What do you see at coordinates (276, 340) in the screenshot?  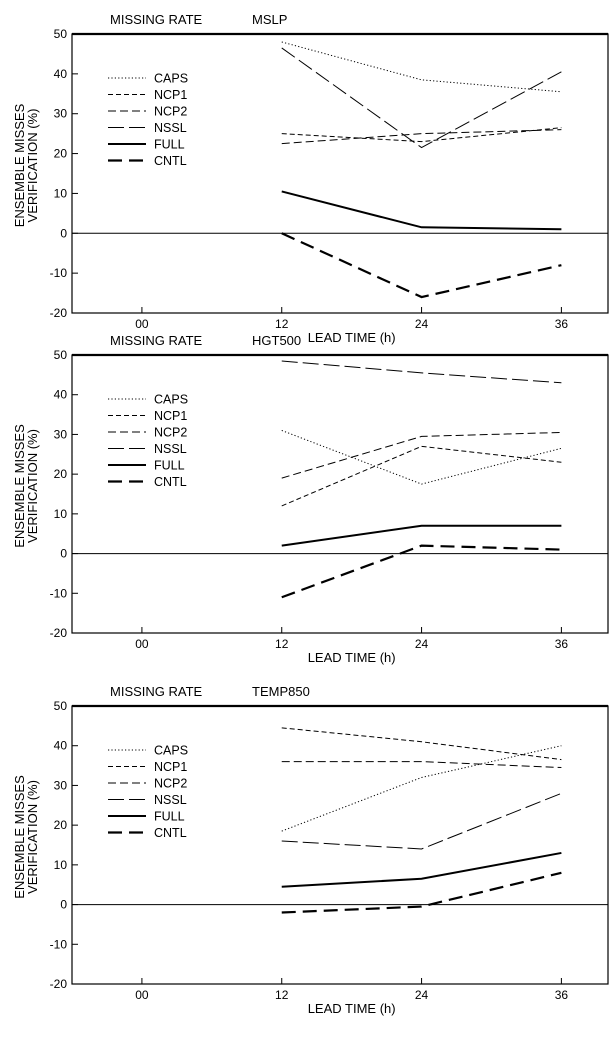 I see `chart-title-right: HGT500` at bounding box center [276, 340].